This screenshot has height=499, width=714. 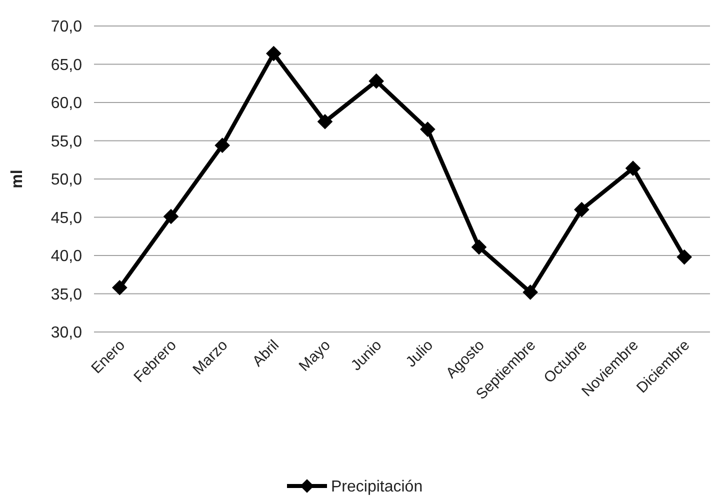 I want to click on y-tick-label: 65,0, so click(x=66, y=65).